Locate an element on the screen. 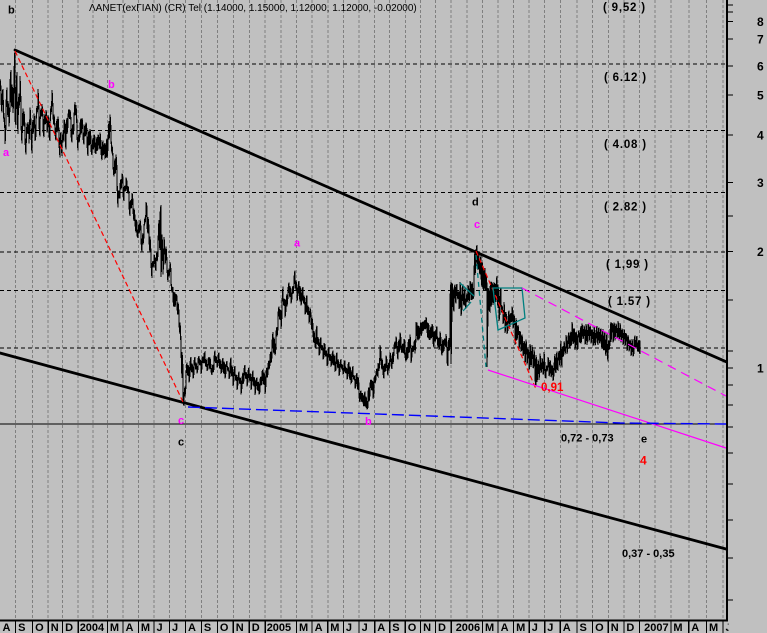 The image size is (767, 633). svg-text: 5 is located at coordinates (760, 96).